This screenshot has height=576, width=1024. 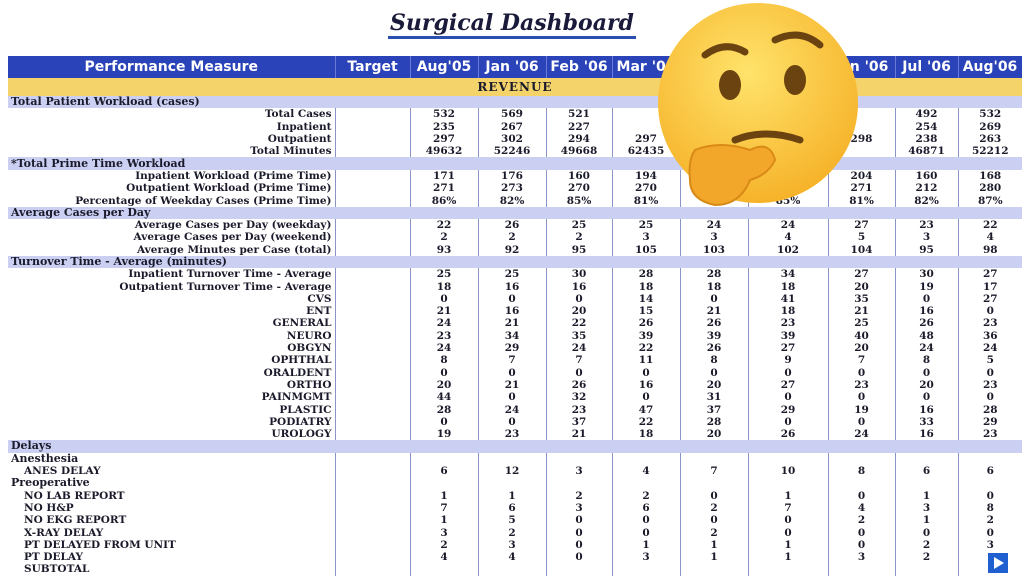 What do you see at coordinates (225, 286) in the screenshot?
I see `row-label: Outpatient Turnover Time - Average` at bounding box center [225, 286].